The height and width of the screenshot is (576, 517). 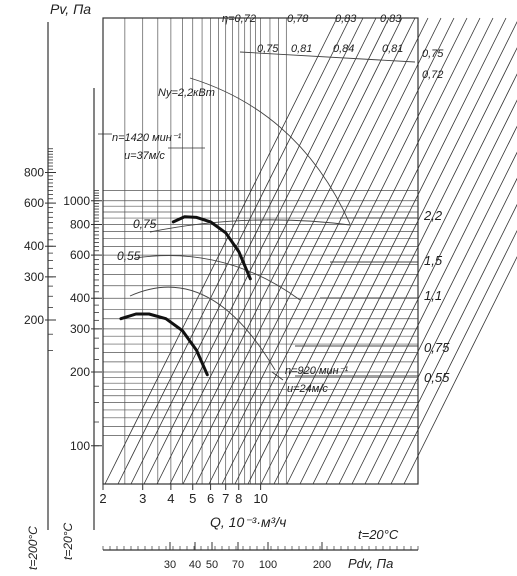 What do you see at coordinates (80, 255) in the screenshot?
I see `axis-t20-tick-label: 600` at bounding box center [80, 255].